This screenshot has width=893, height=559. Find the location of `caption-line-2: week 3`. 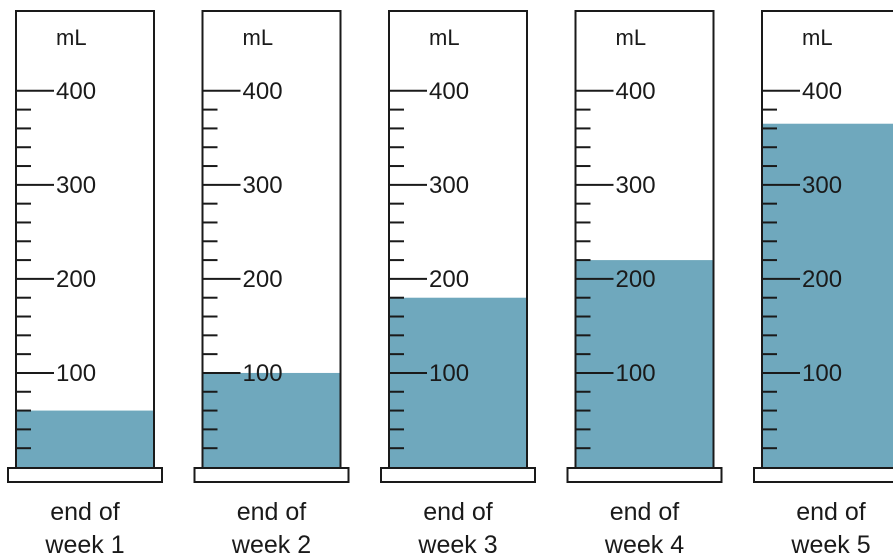

caption-line-2: week 3 is located at coordinates (457, 545).